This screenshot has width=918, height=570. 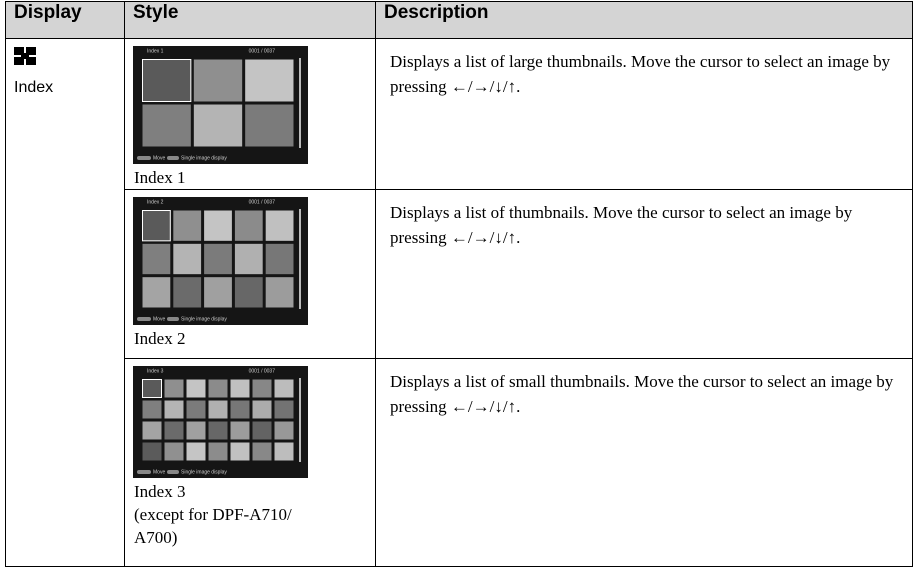 What do you see at coordinates (213, 514) in the screenshot?
I see `style-caption: (except for DPF-A710/` at bounding box center [213, 514].